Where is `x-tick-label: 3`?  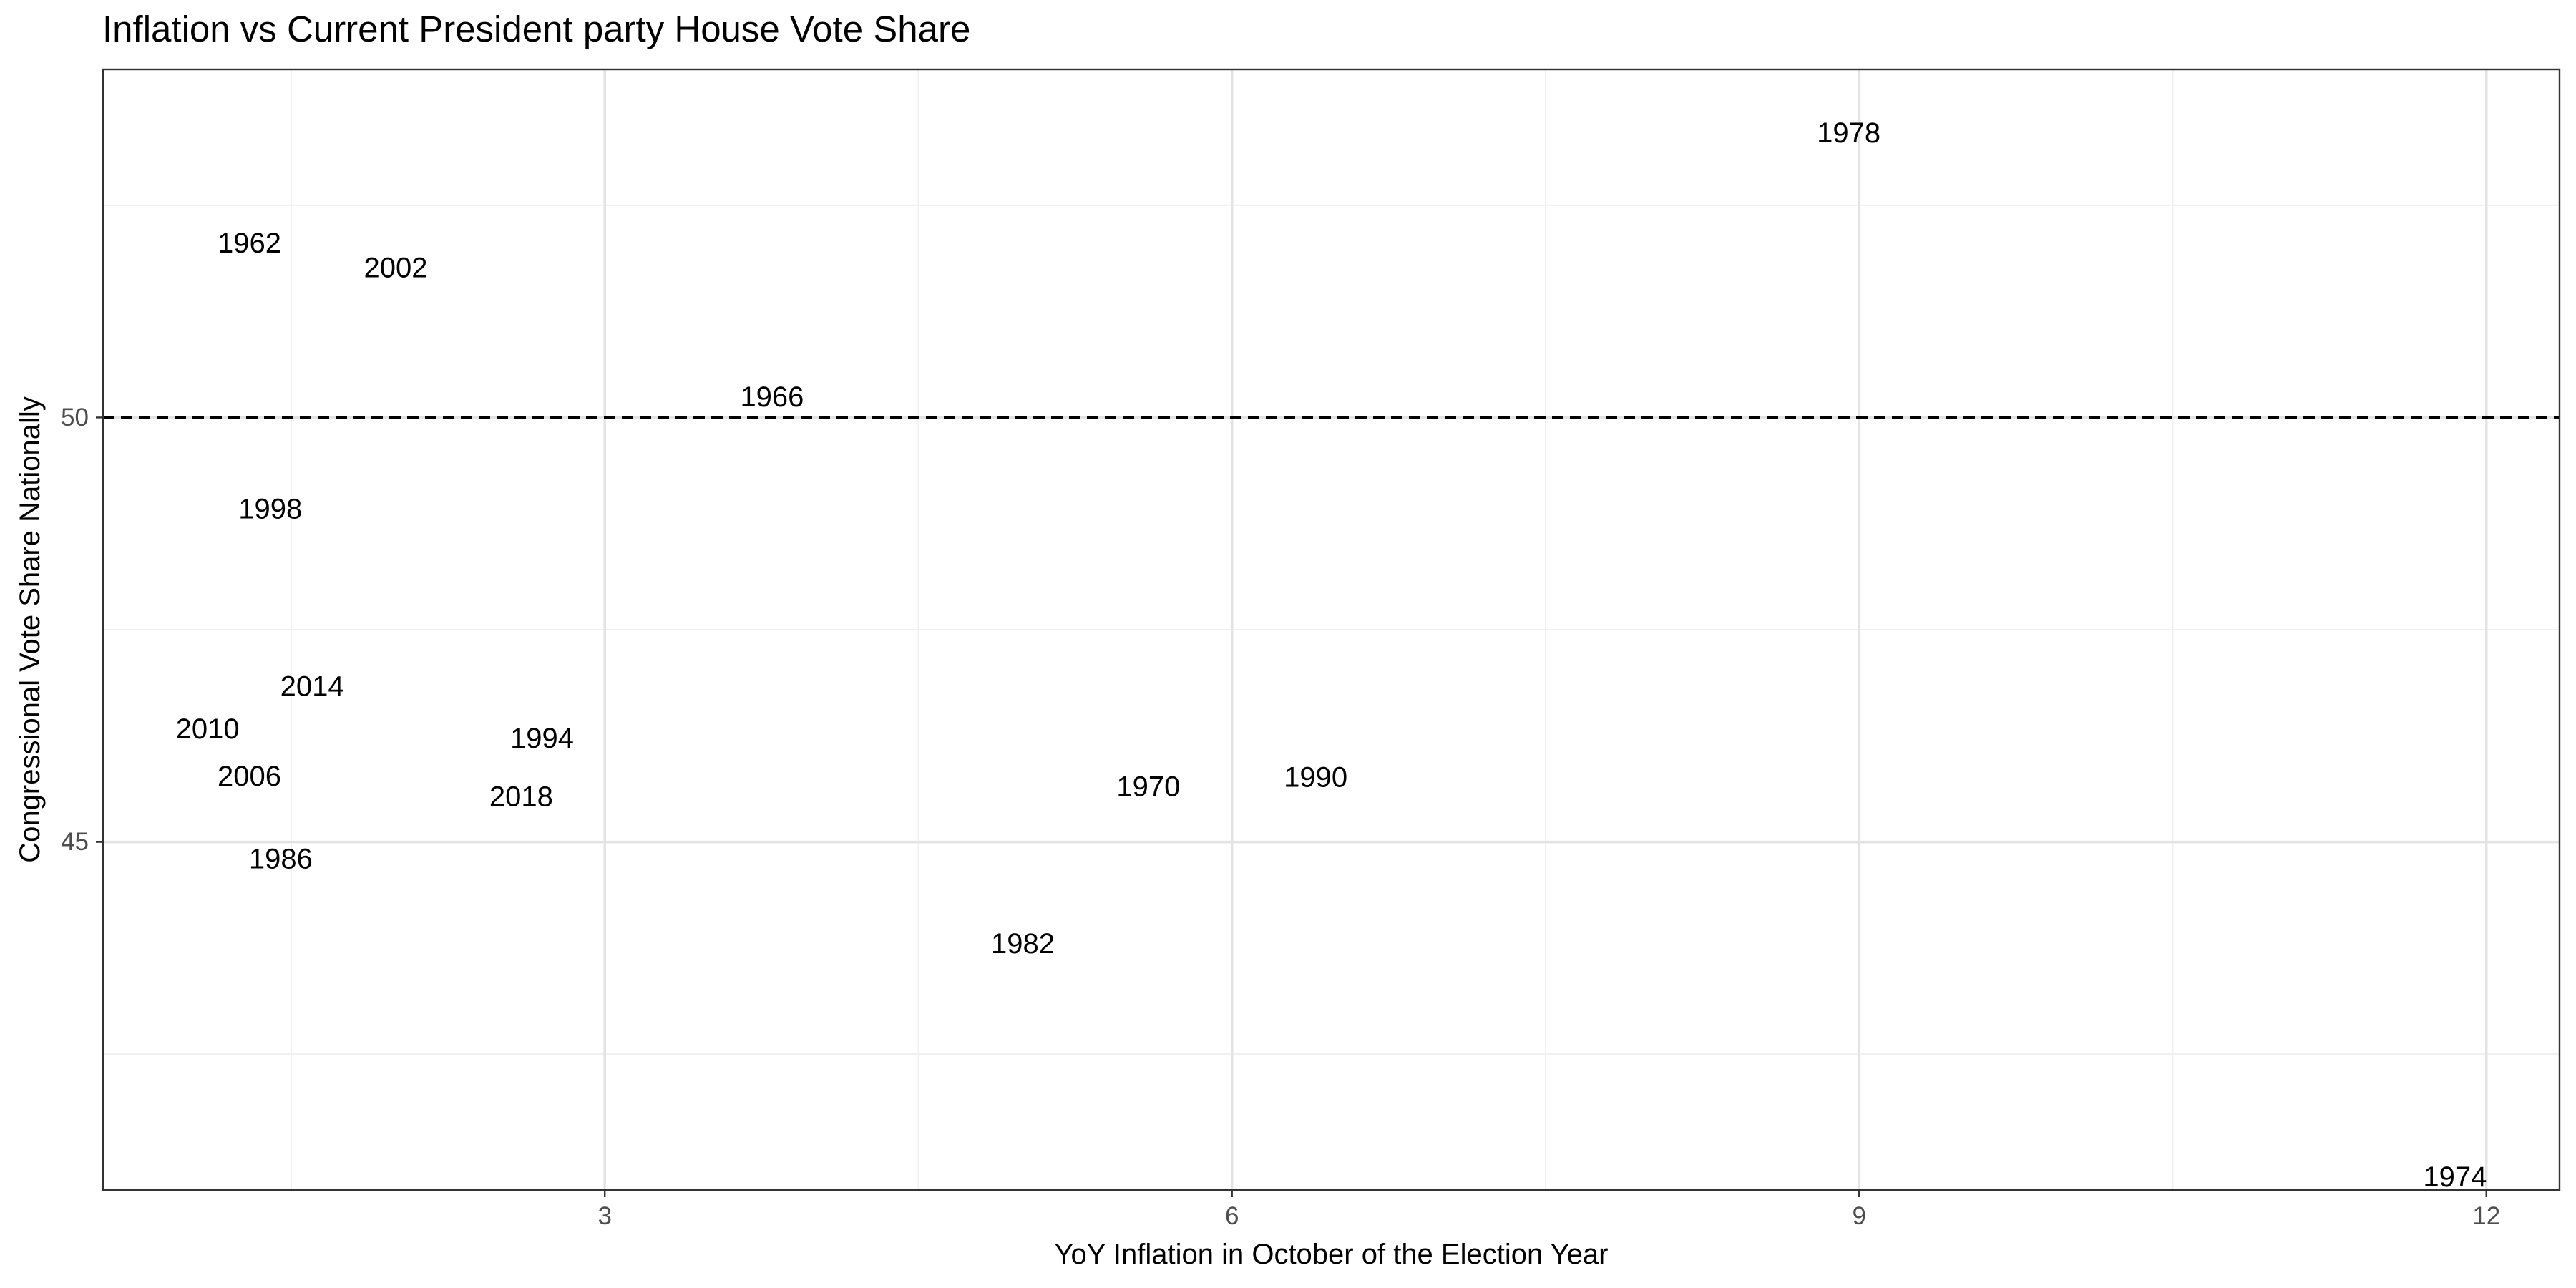 x-tick-label: 3 is located at coordinates (604, 1216).